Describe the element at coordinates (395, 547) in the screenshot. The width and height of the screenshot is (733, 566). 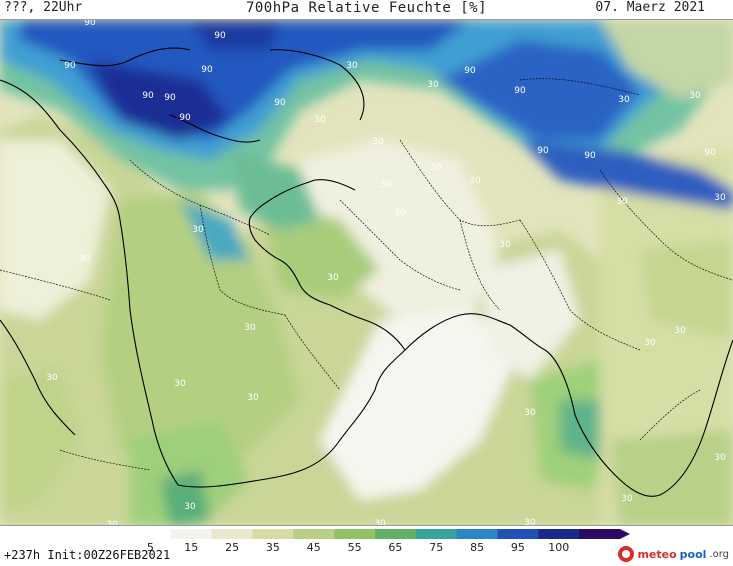
I see `colorbar-tick-label: 65` at that location.